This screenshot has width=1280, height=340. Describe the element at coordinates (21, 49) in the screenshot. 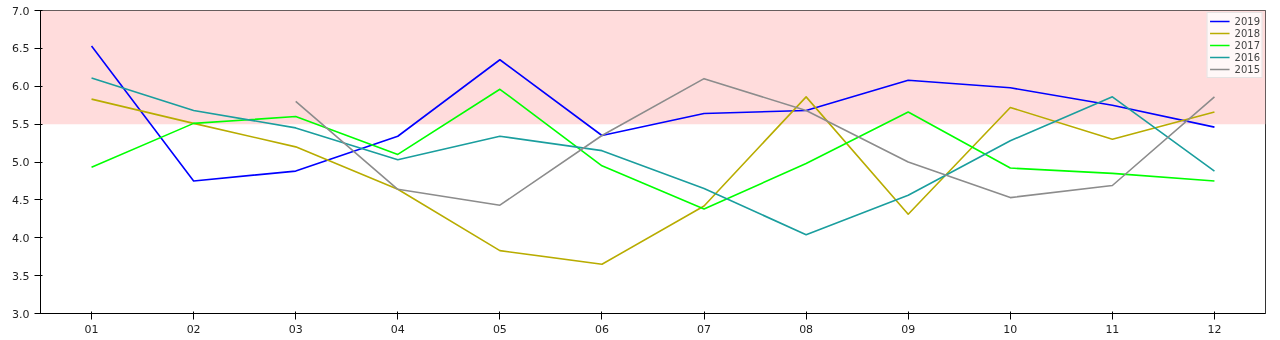

I see `y-tick-label: 6.5` at that location.